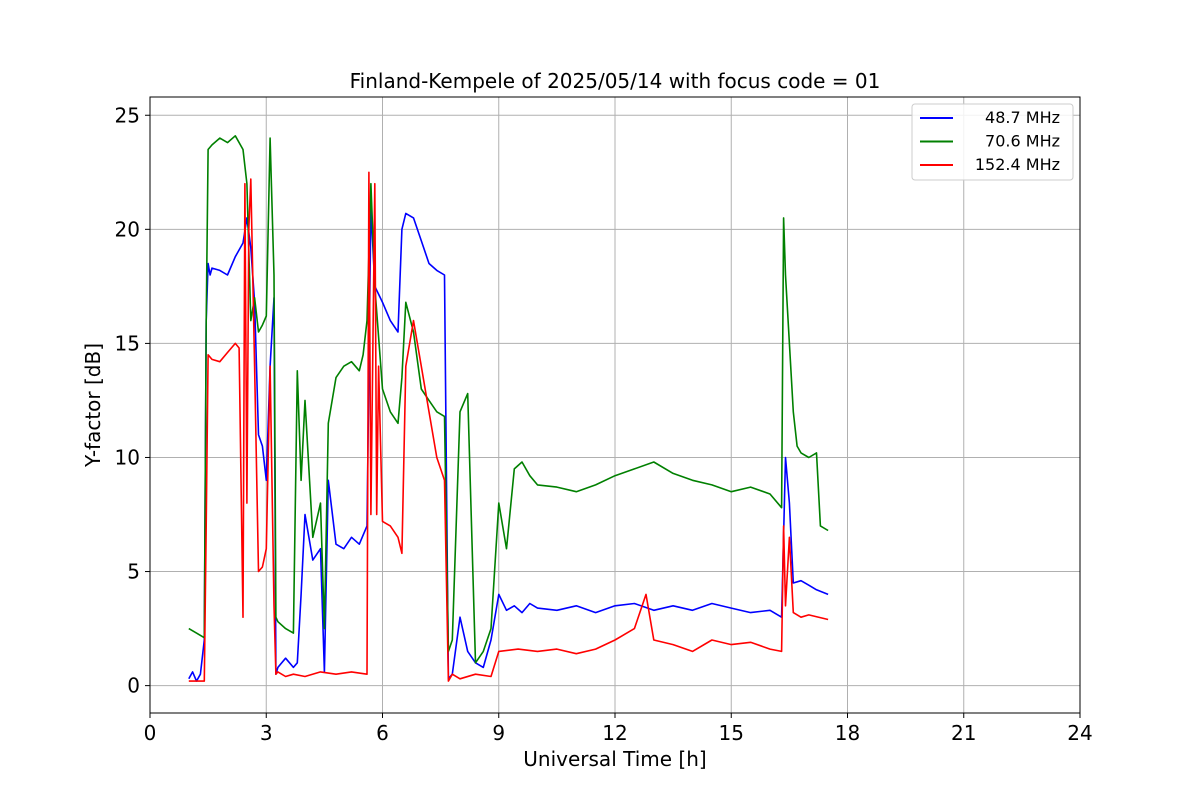 The height and width of the screenshot is (800, 1200). Describe the element at coordinates (847, 733) in the screenshot. I see `x-tick-label: 18` at that location.